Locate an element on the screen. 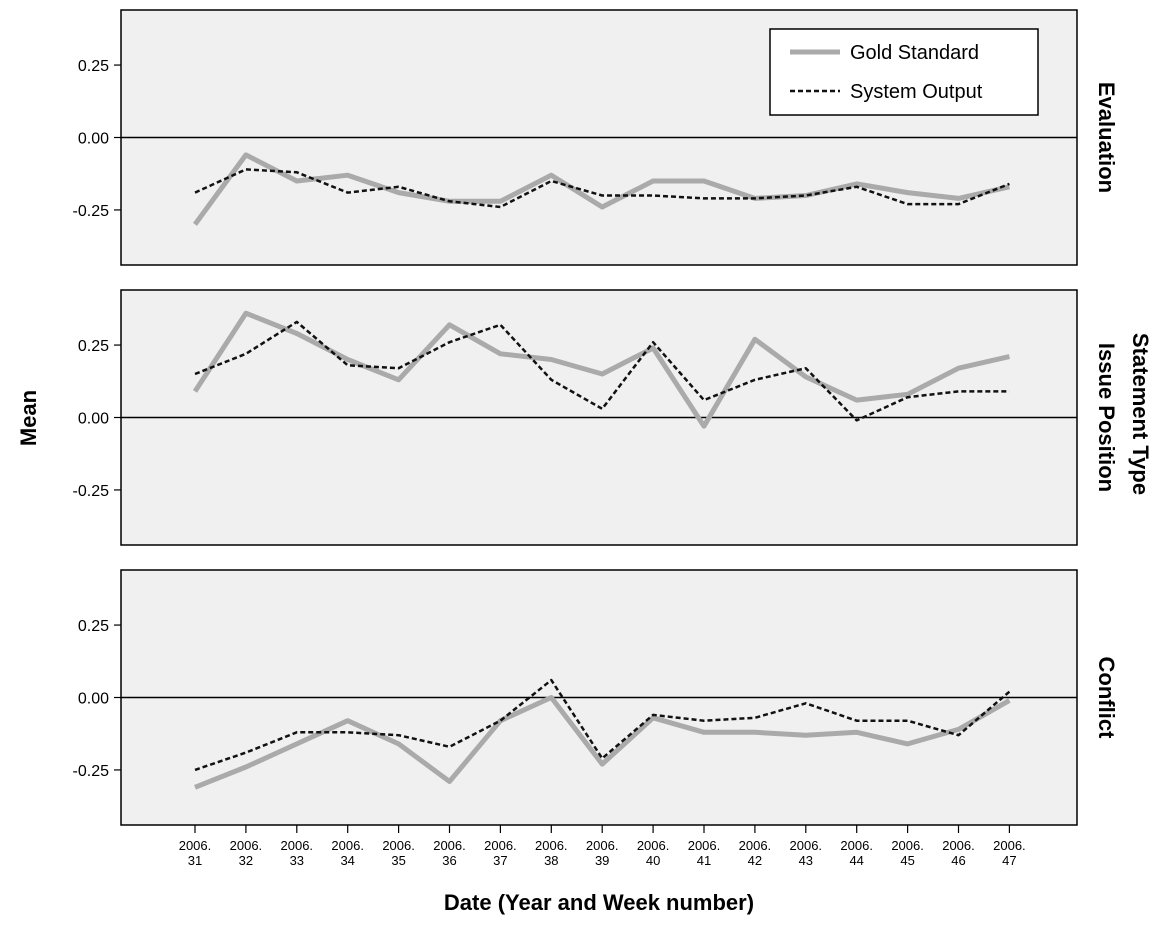  x-tick-label: 40 is located at coordinates (653, 860).